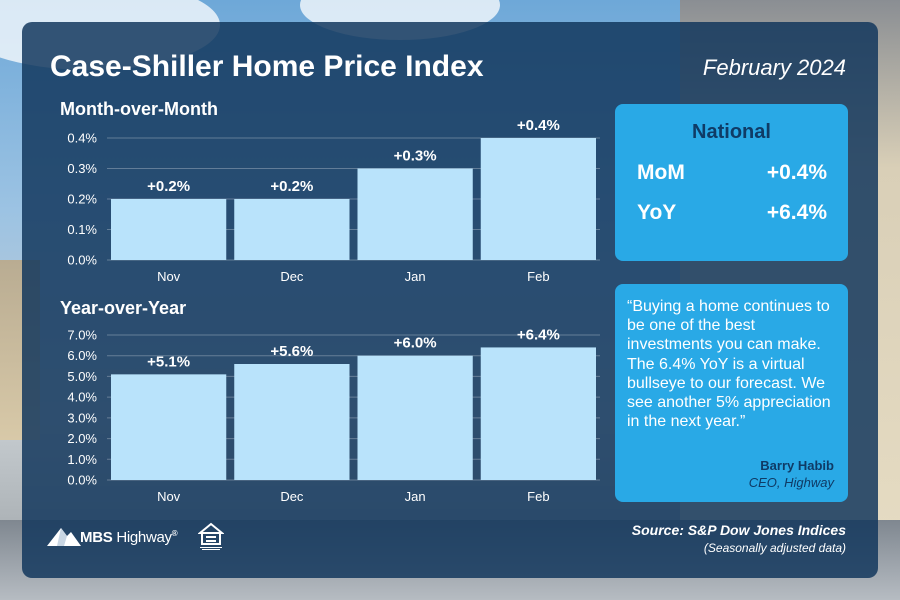  Describe the element at coordinates (82, 355) in the screenshot. I see `y-tick-label: 6.0%` at that location.